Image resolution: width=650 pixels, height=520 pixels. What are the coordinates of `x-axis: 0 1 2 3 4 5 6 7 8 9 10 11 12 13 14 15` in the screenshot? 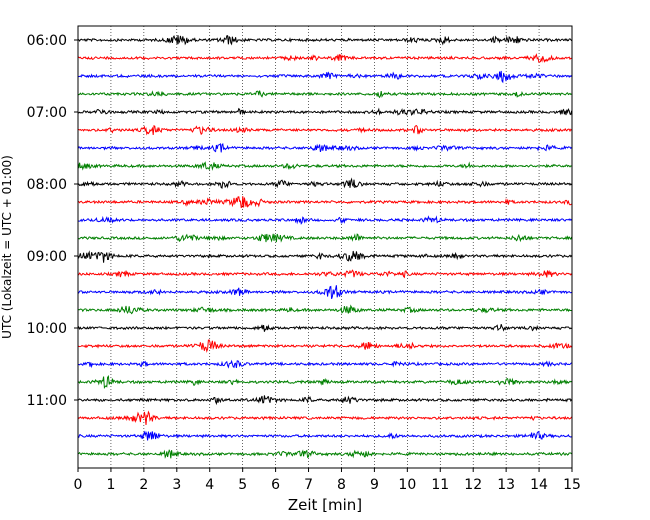 It's located at (327, 480).